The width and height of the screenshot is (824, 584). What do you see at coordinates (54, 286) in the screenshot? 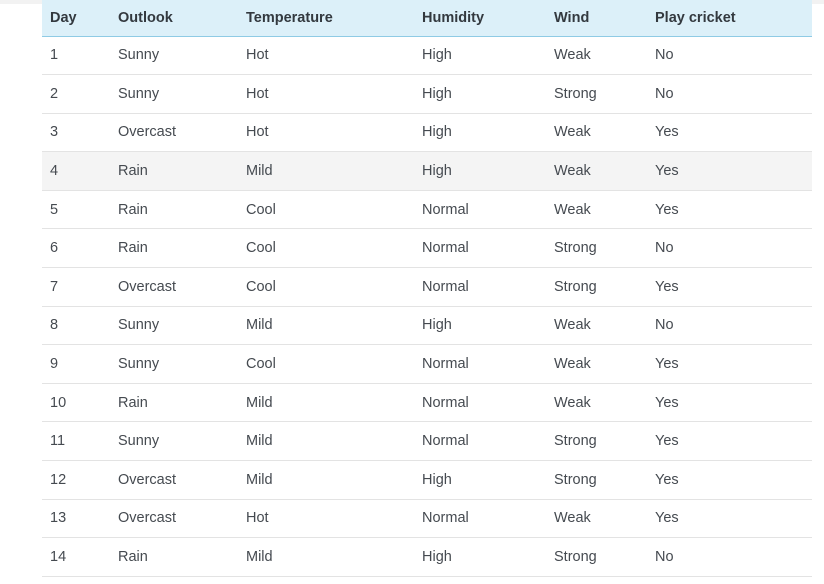
I see `cell-day: 7` at bounding box center [54, 286].